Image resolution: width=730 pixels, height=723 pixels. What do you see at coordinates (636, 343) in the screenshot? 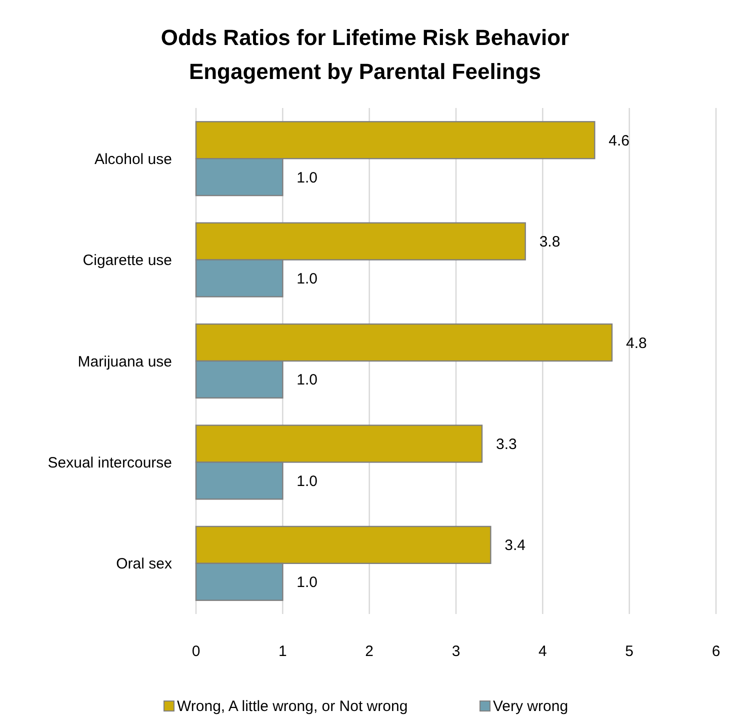
I see `data-label: 4.8` at bounding box center [636, 343].